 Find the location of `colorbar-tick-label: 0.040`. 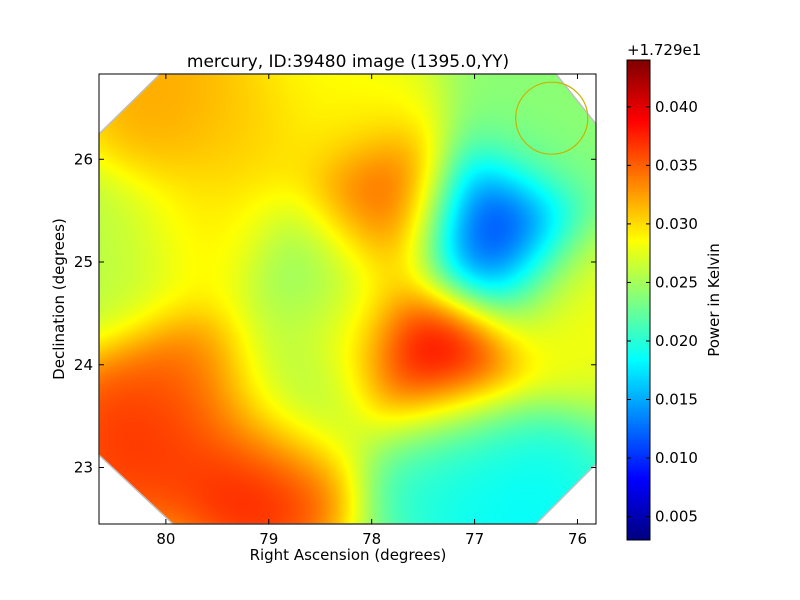

colorbar-tick-label: 0.040 is located at coordinates (676, 107).